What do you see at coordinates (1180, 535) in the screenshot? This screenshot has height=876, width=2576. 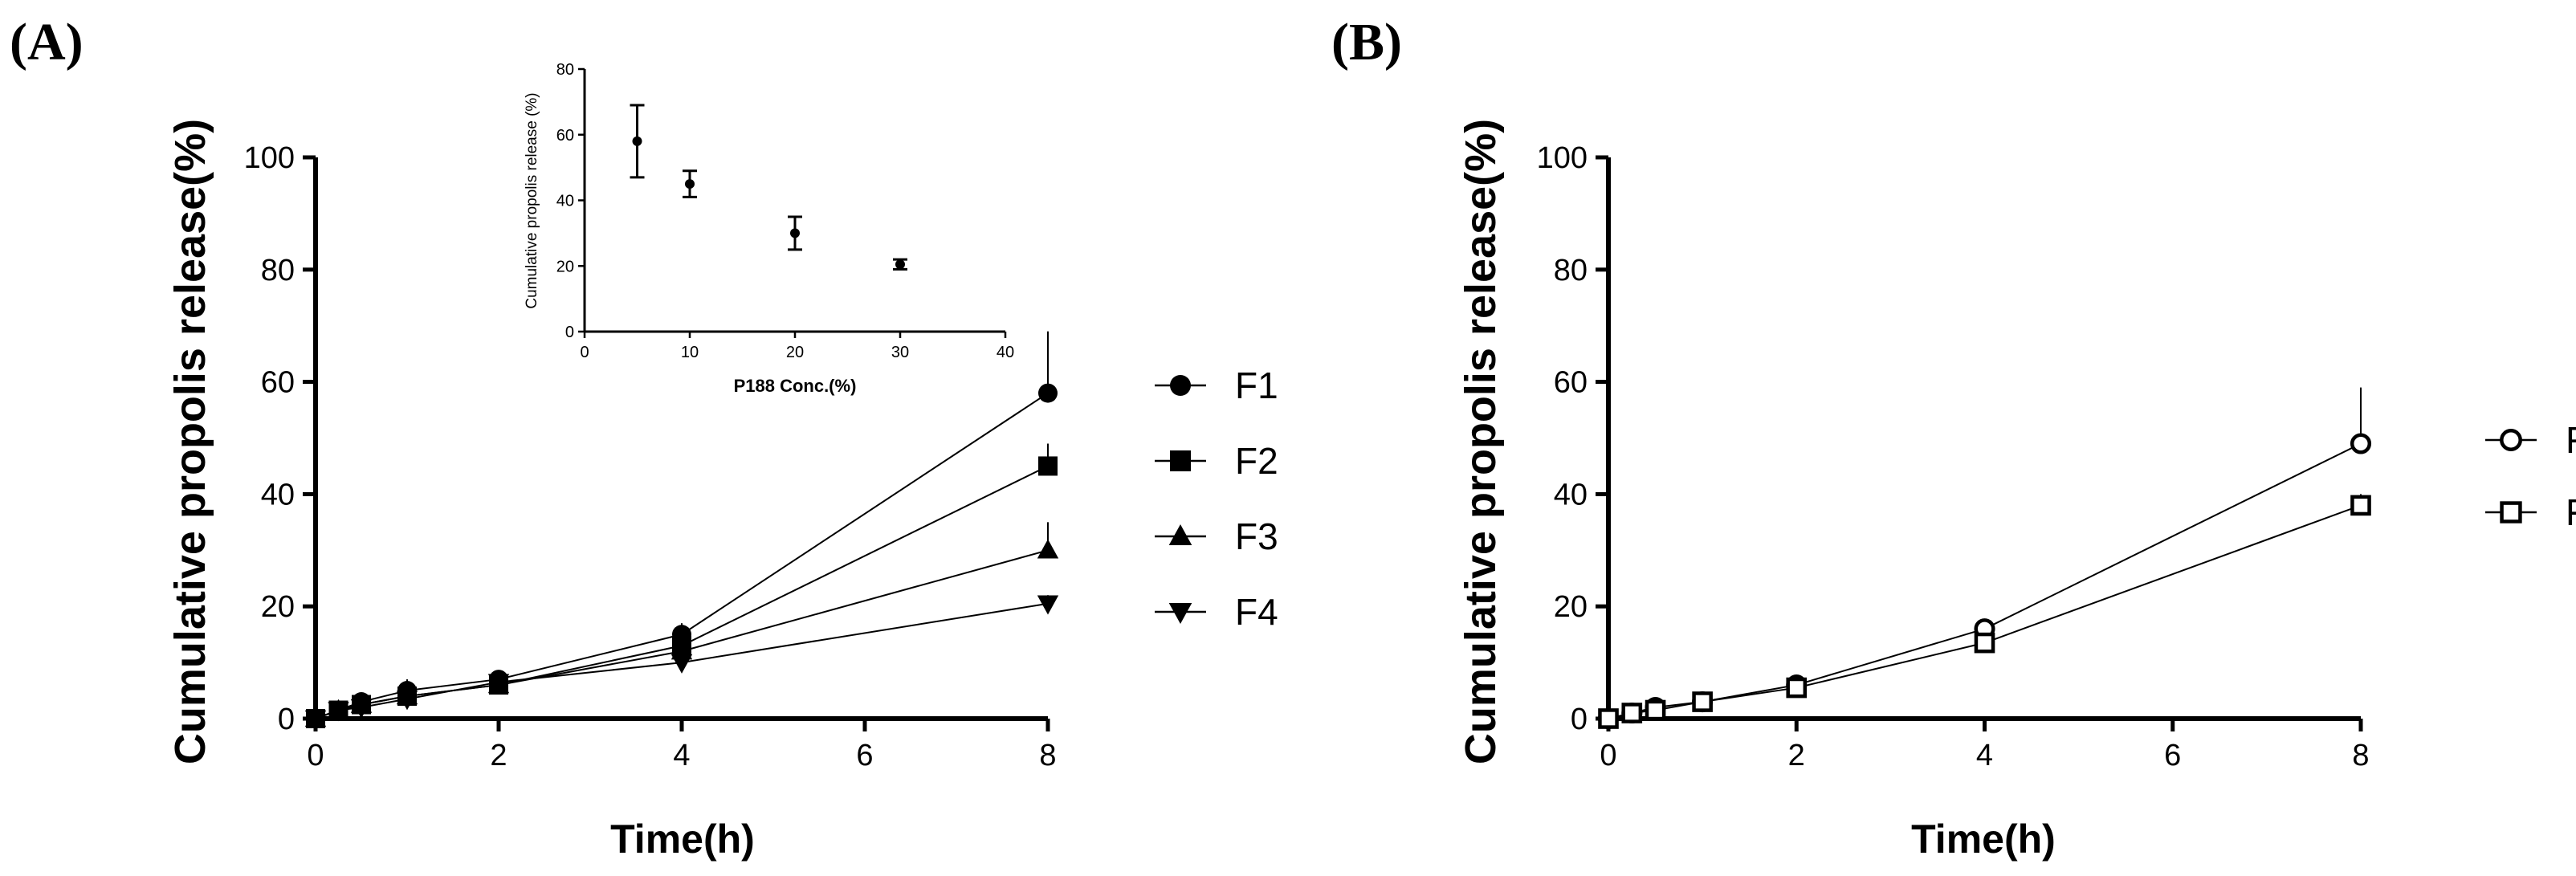 I see `panel-a-legend-marker-f3` at bounding box center [1180, 535].